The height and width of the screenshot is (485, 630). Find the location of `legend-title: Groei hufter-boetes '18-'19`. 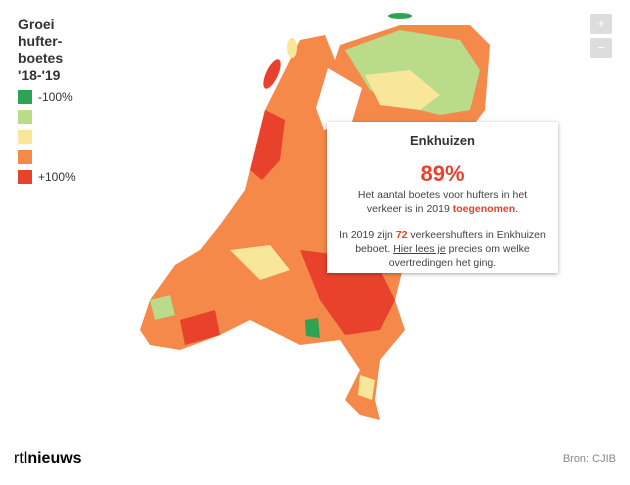

legend-title: Groei hufter-boetes '18-'19 is located at coordinates (40, 50).